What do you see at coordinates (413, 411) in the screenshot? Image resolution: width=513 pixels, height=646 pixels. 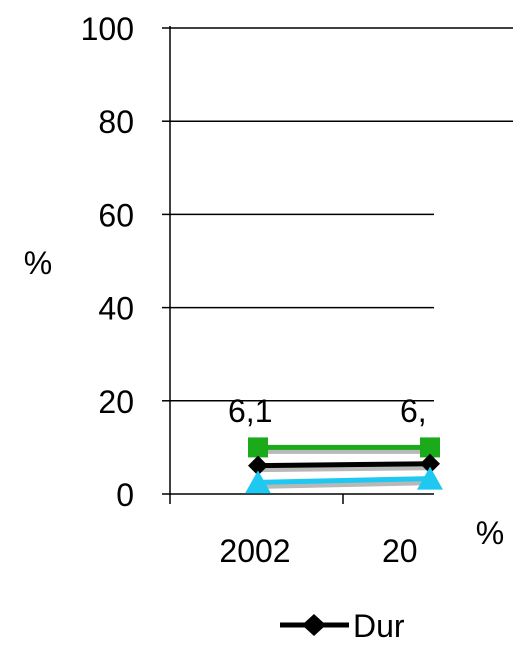 I see `data-label: 6,` at bounding box center [413, 411].